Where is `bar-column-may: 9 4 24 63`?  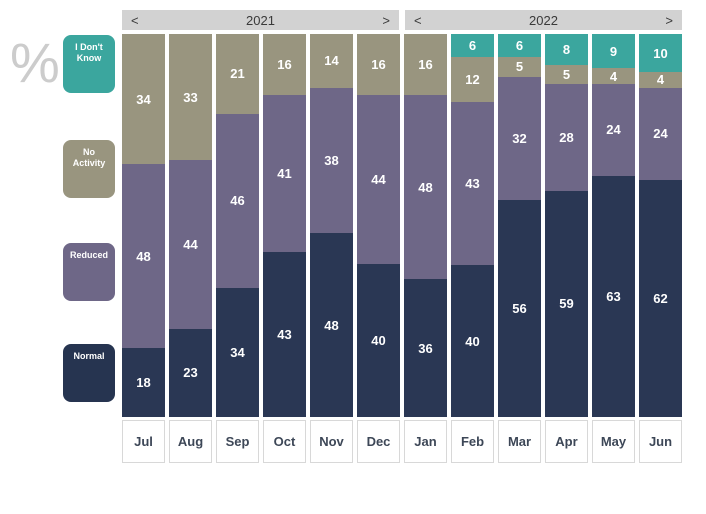
bar-column-may: 9 4 24 63 is located at coordinates (613, 225).